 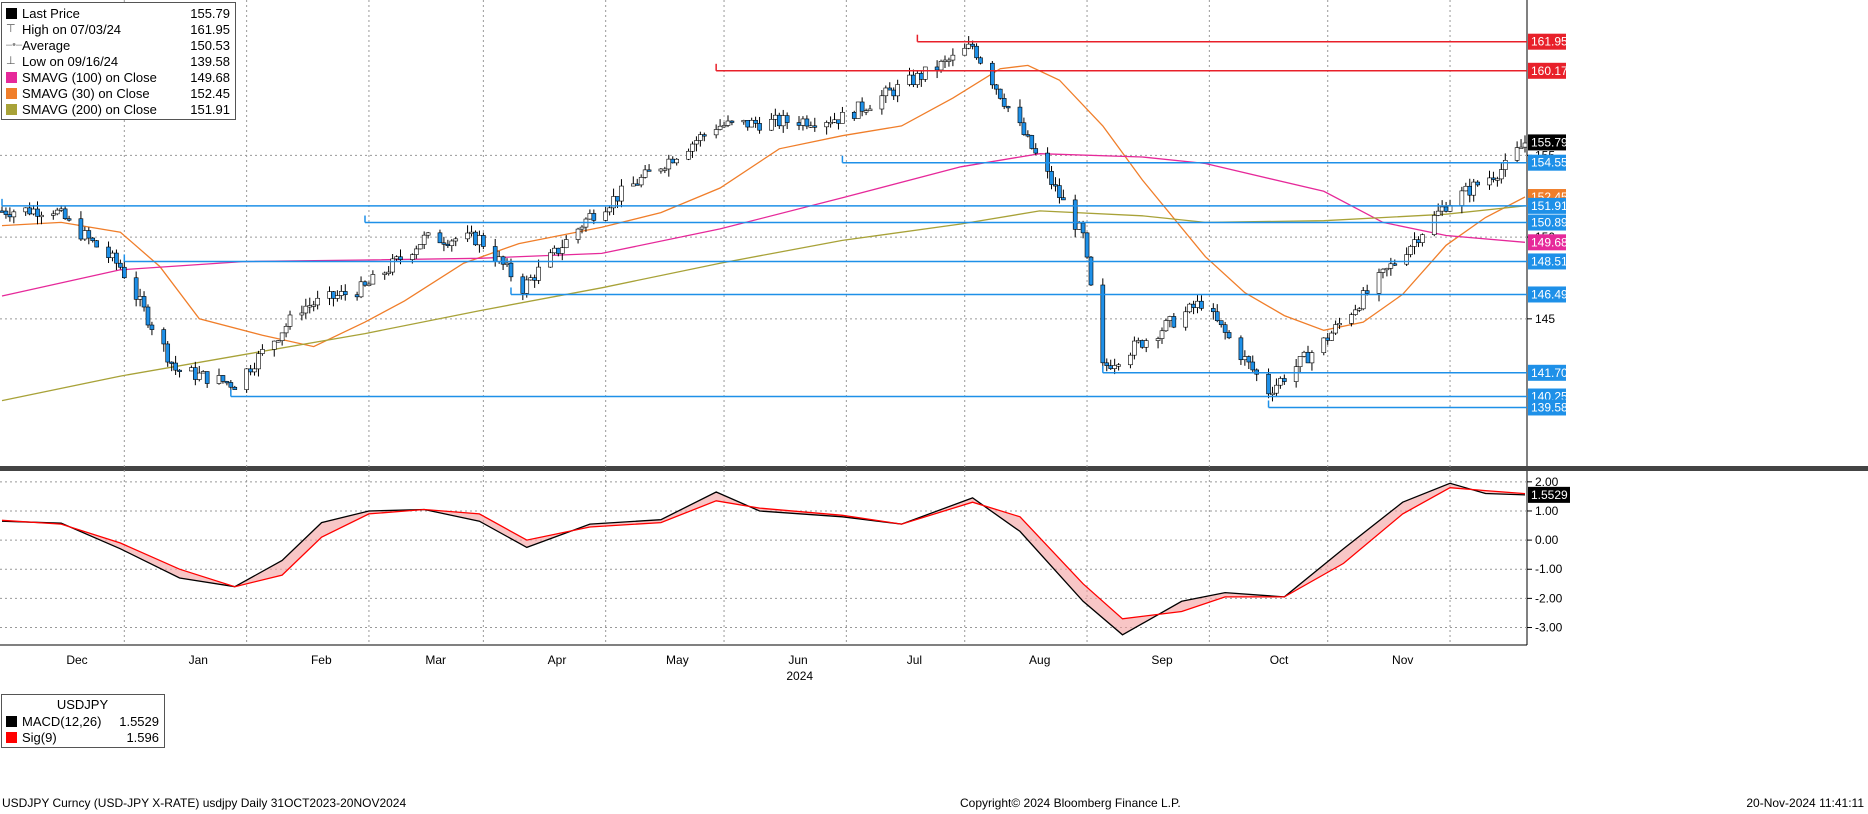 I want to click on price-tag-label: 161.95, so click(x=1549, y=42).